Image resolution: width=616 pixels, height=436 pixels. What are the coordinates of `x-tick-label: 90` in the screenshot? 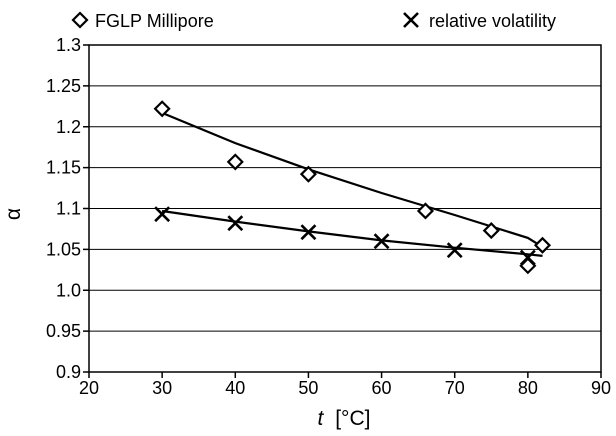 It's located at (601, 388).